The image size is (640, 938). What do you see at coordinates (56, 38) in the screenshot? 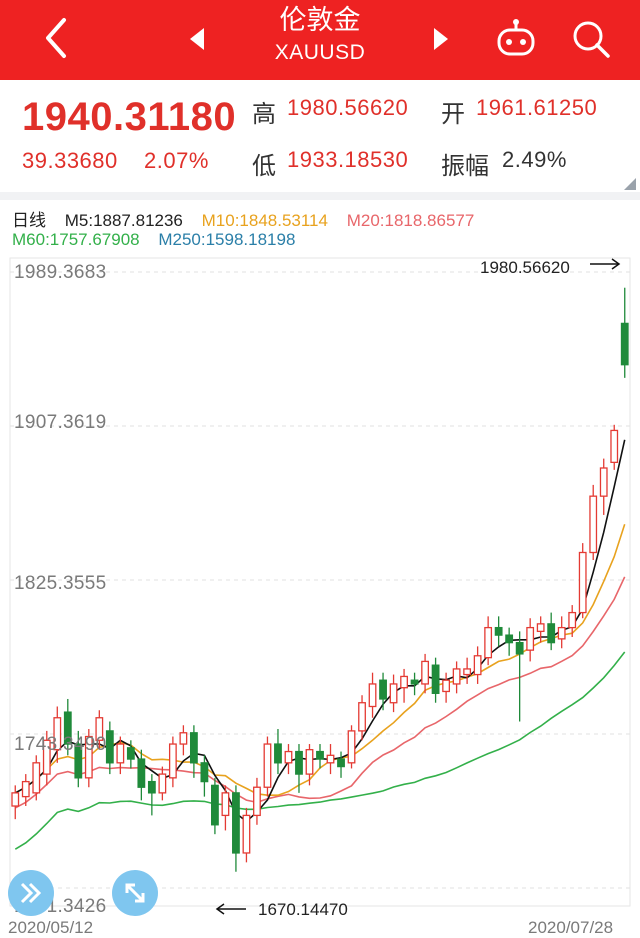
I see `back-icon` at bounding box center [56, 38].